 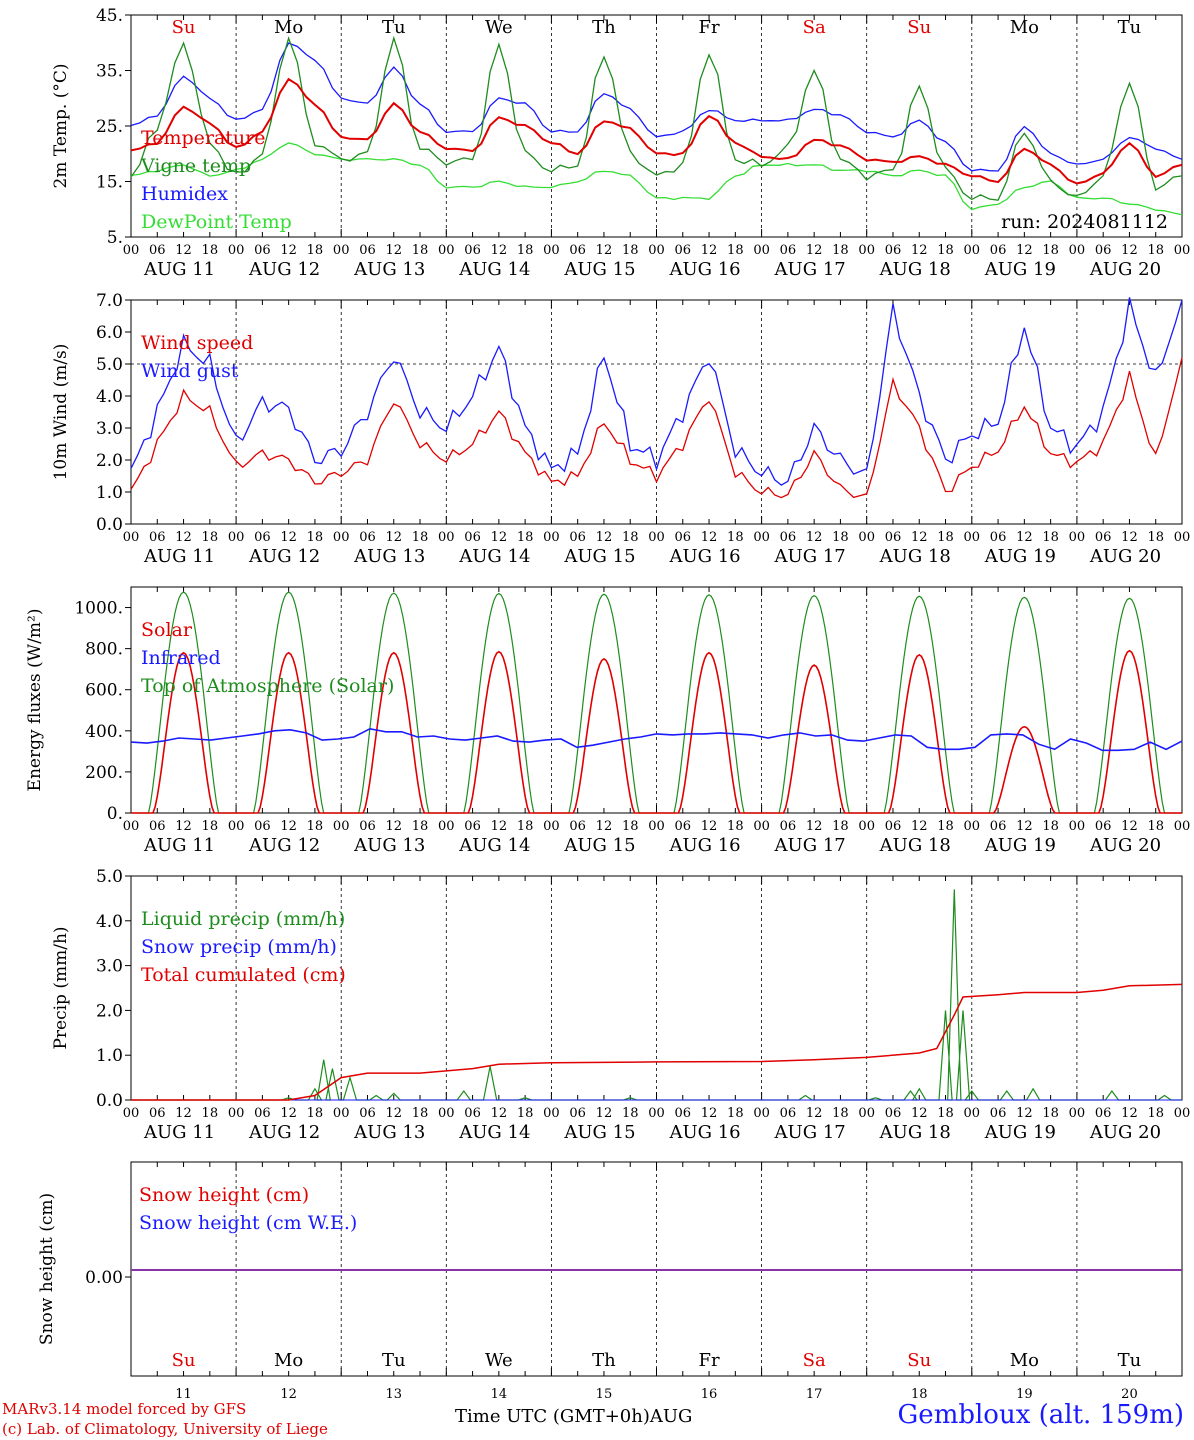 What do you see at coordinates (499, 27) in the screenshot?
I see `weekday-label: We` at bounding box center [499, 27].